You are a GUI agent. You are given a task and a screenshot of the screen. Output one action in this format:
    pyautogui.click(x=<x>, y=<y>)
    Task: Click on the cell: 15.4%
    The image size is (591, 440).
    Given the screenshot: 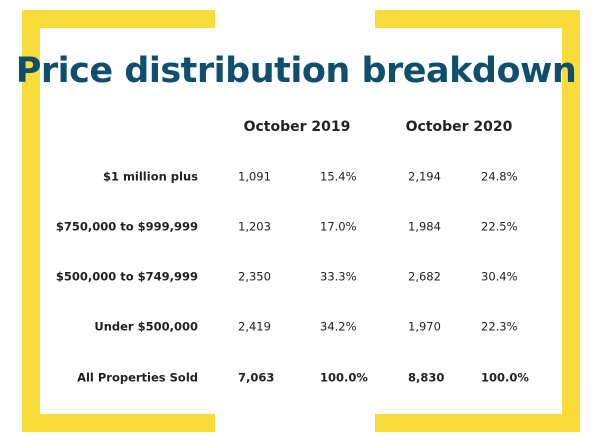 What is the action you would take?
    pyautogui.click(x=338, y=177)
    